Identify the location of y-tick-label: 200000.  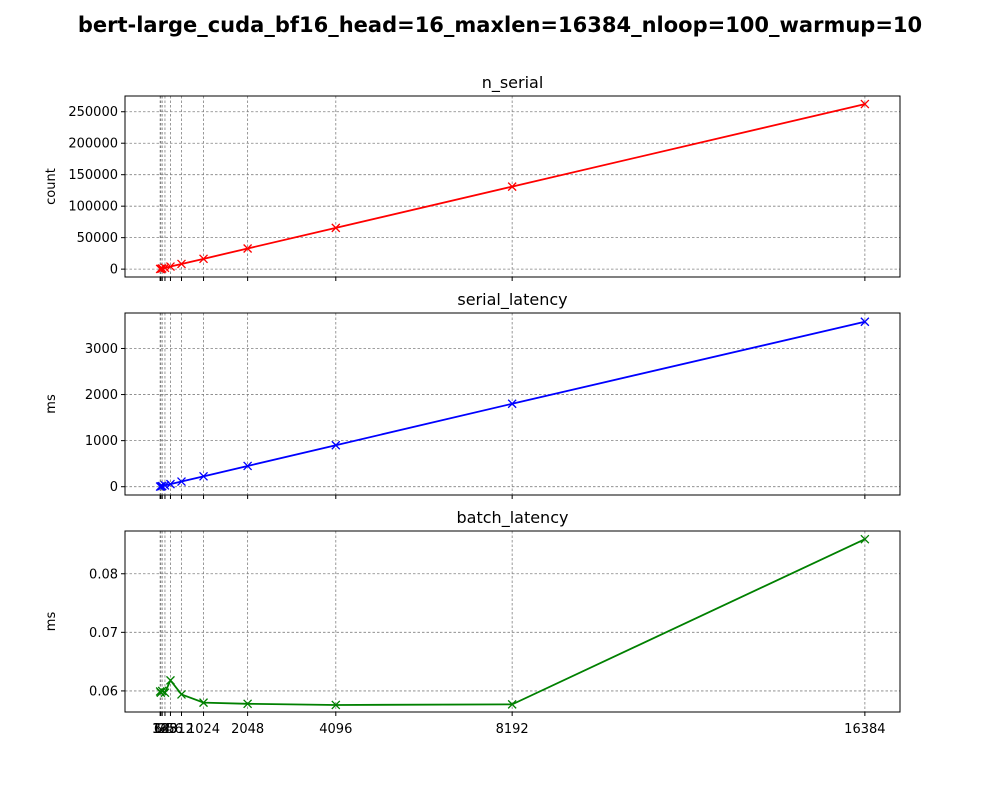
(93, 144).